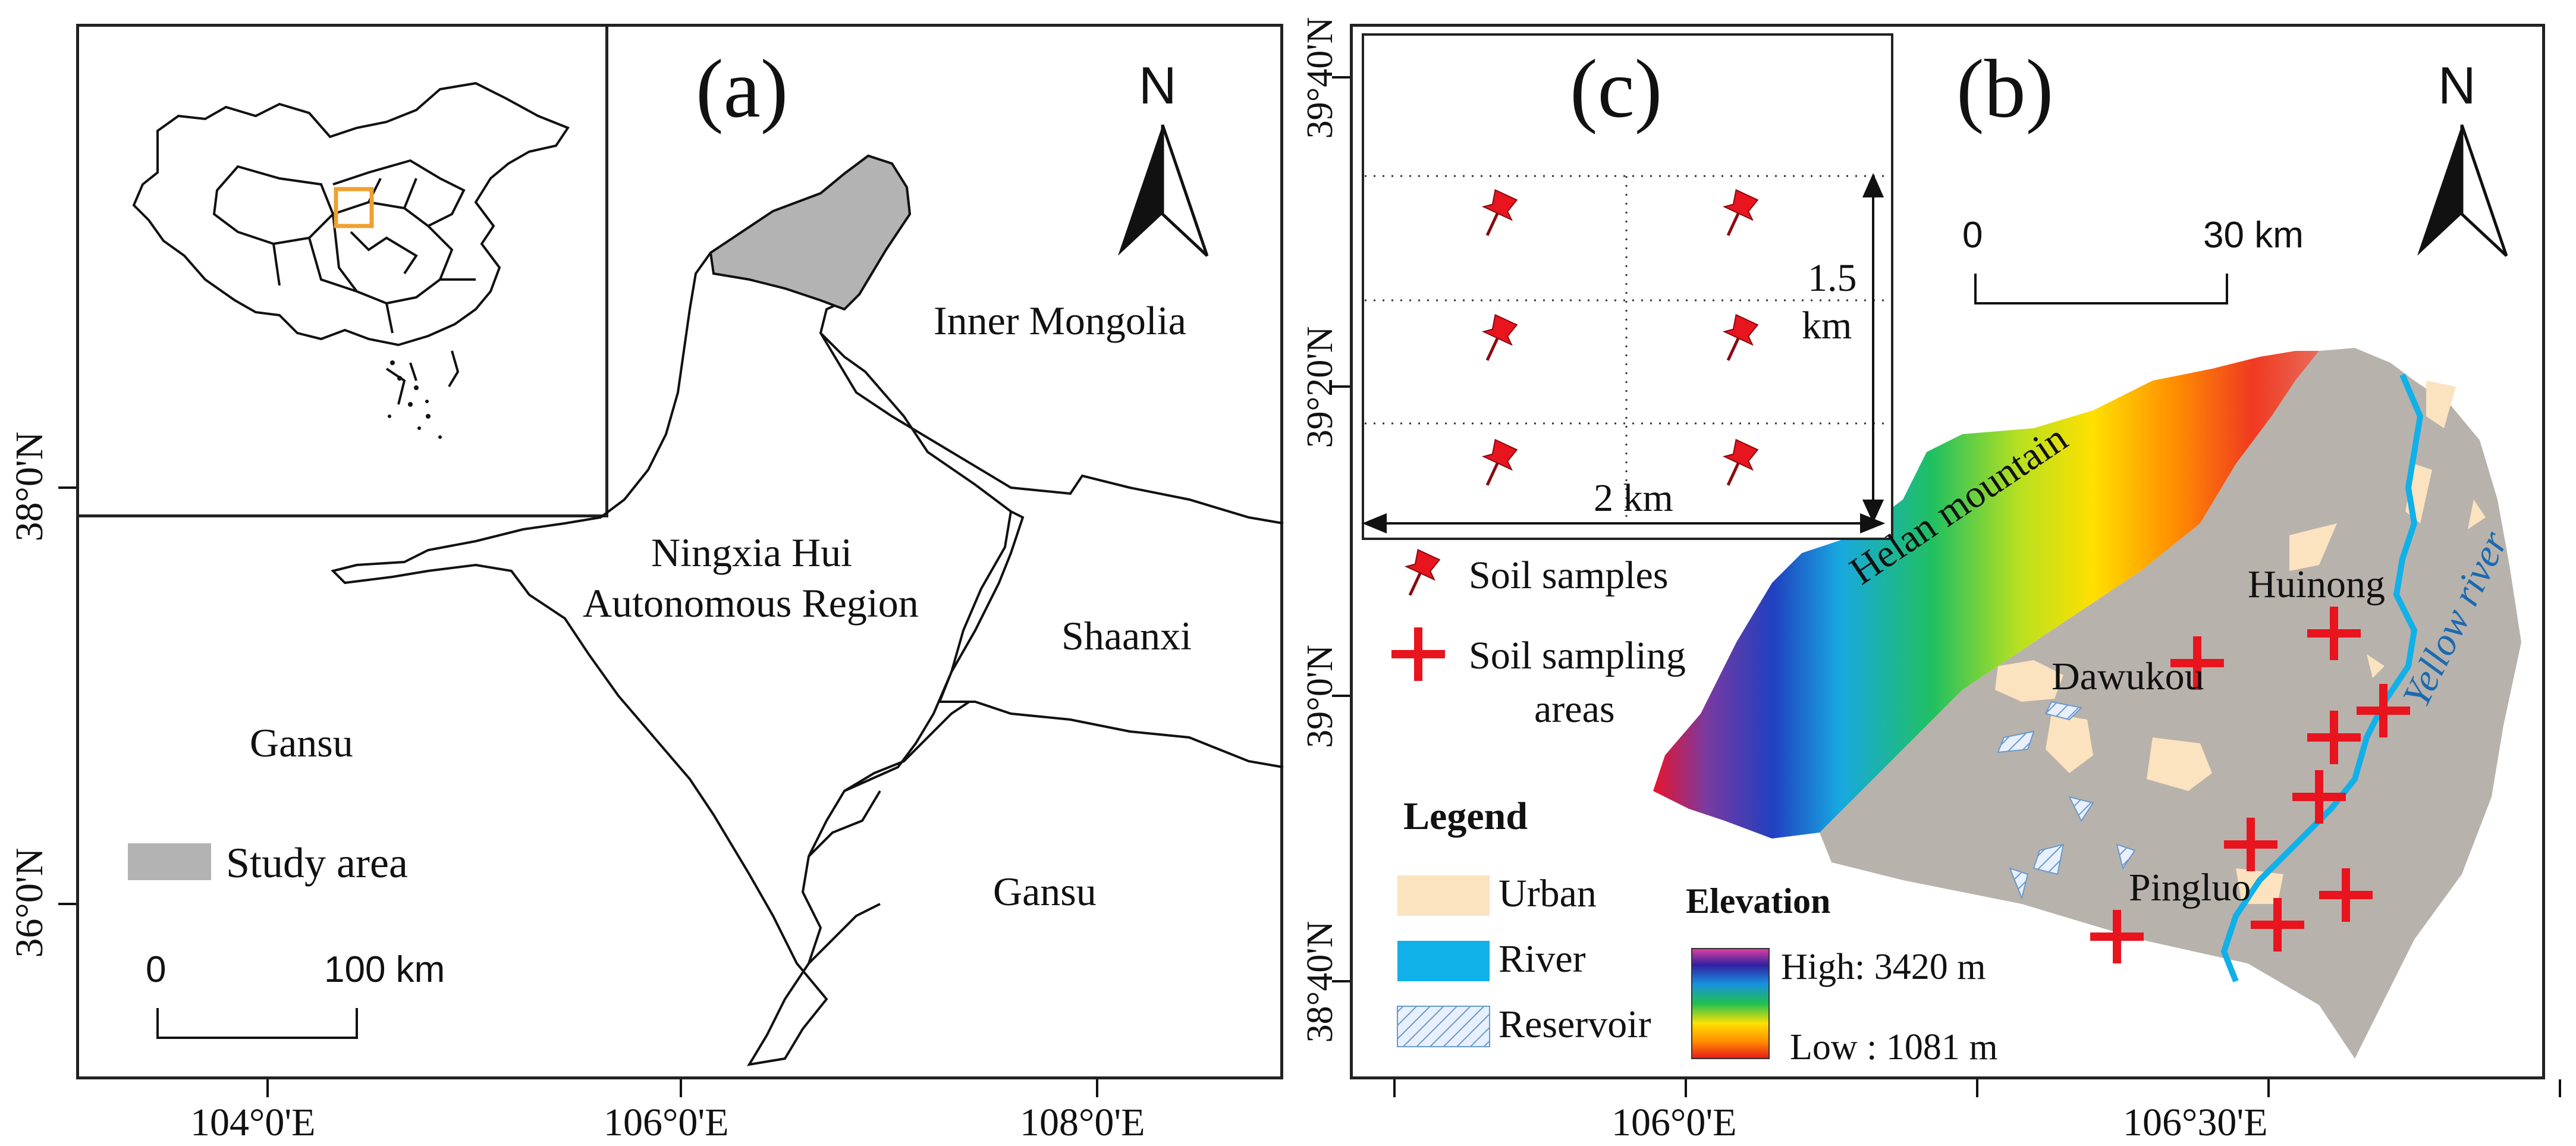  Describe the element at coordinates (1126, 636) in the screenshot. I see `shaanxi-label: Shaanxi` at that location.